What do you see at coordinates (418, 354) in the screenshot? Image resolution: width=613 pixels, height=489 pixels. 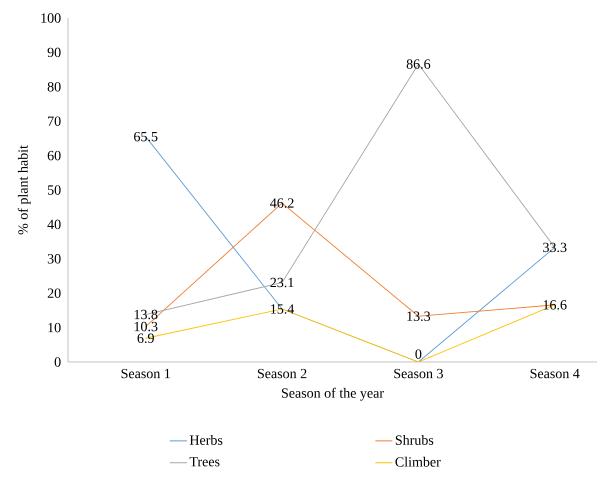 I see `data-label: 0` at bounding box center [418, 354].